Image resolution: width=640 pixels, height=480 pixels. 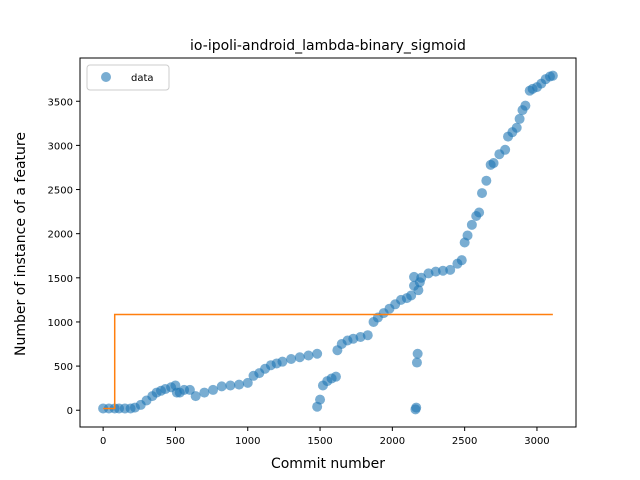 I want to click on y-tick-label: 3500, so click(x=60, y=102).